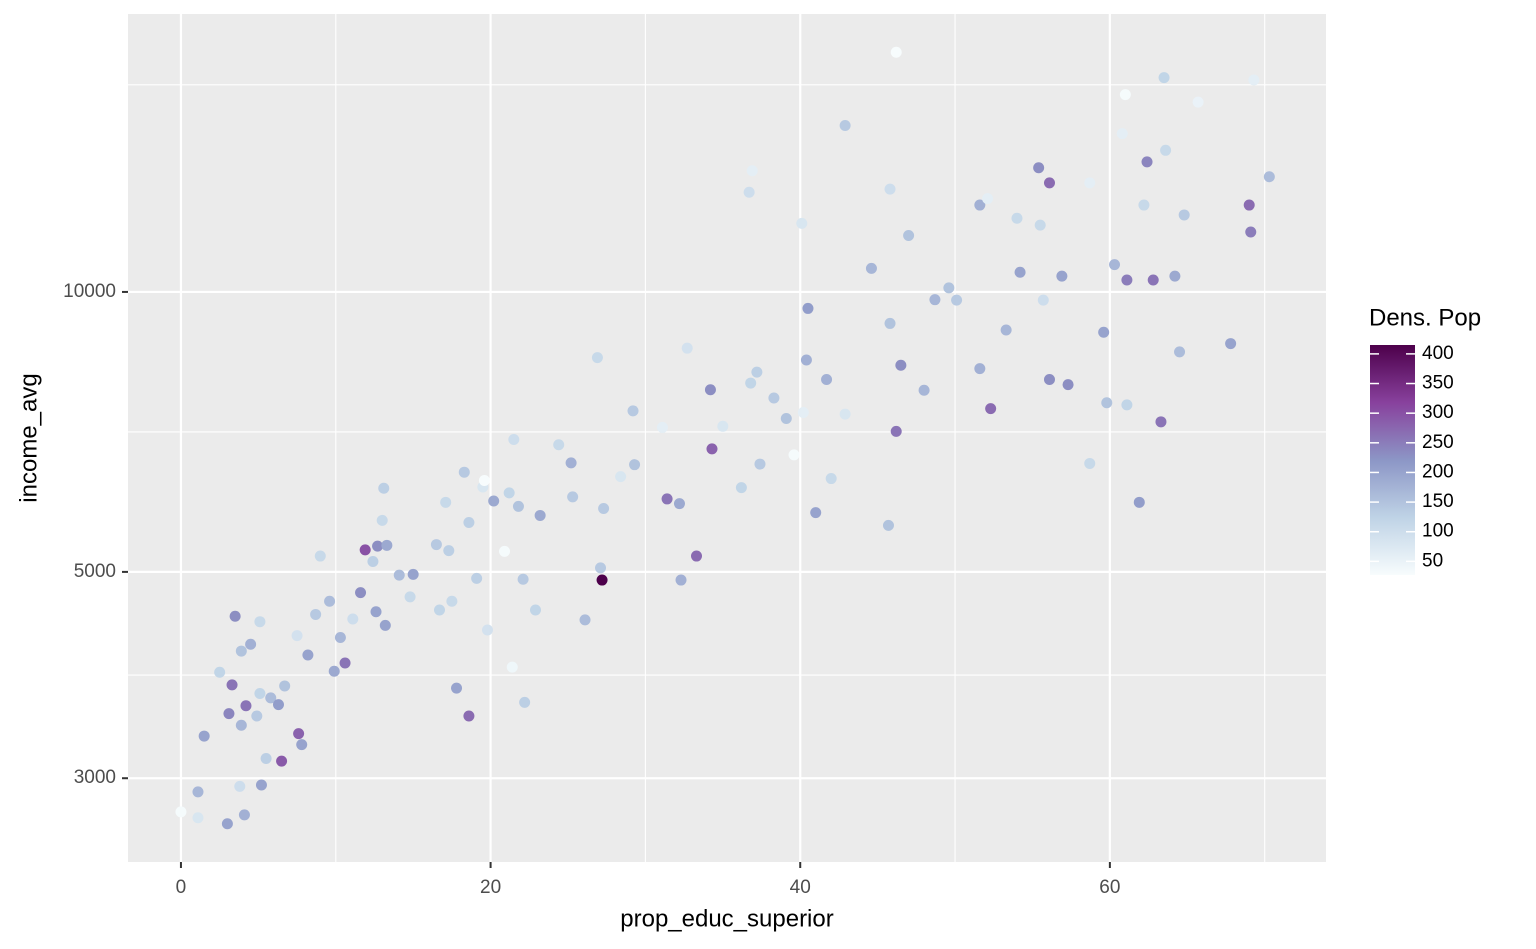 The image size is (1536, 949). What do you see at coordinates (1438, 412) in the screenshot?
I see `colorbar-label: 300` at bounding box center [1438, 412].